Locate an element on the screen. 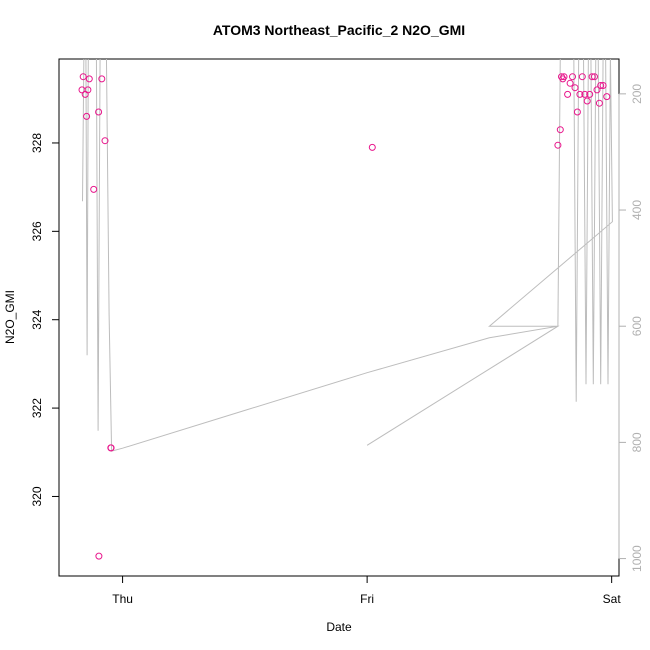  y-axis-right: 200 400 600 800 1000 is located at coordinates (631, 328).